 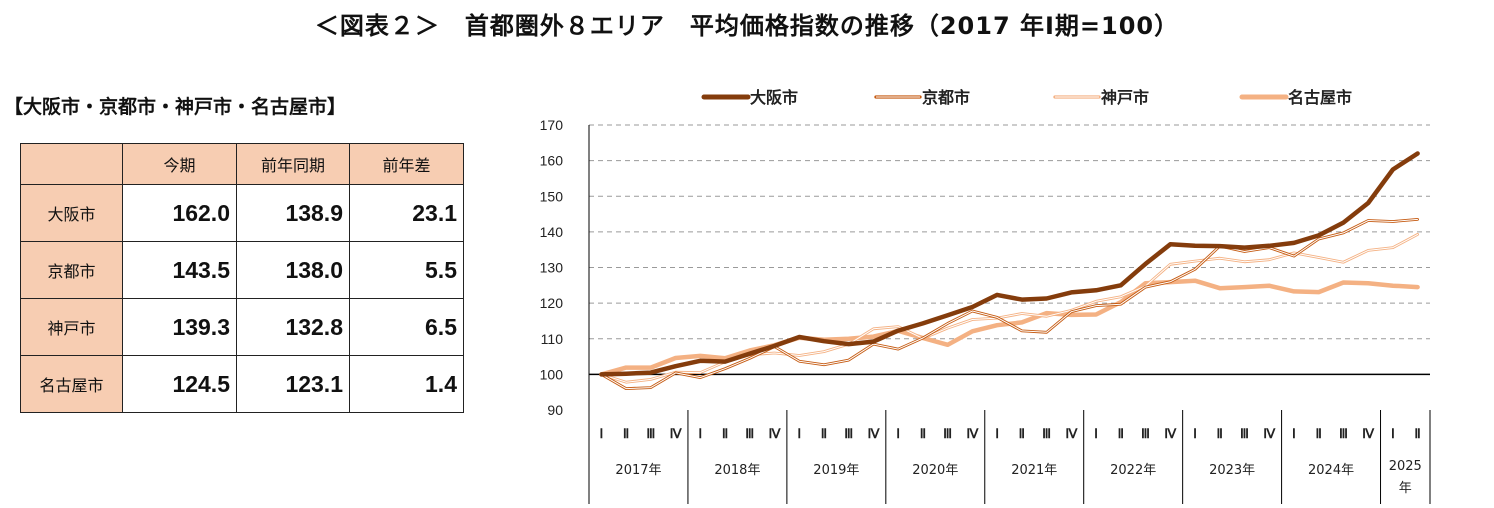 What do you see at coordinates (71, 270) in the screenshot?
I see `row-city: 京都市` at bounding box center [71, 270].